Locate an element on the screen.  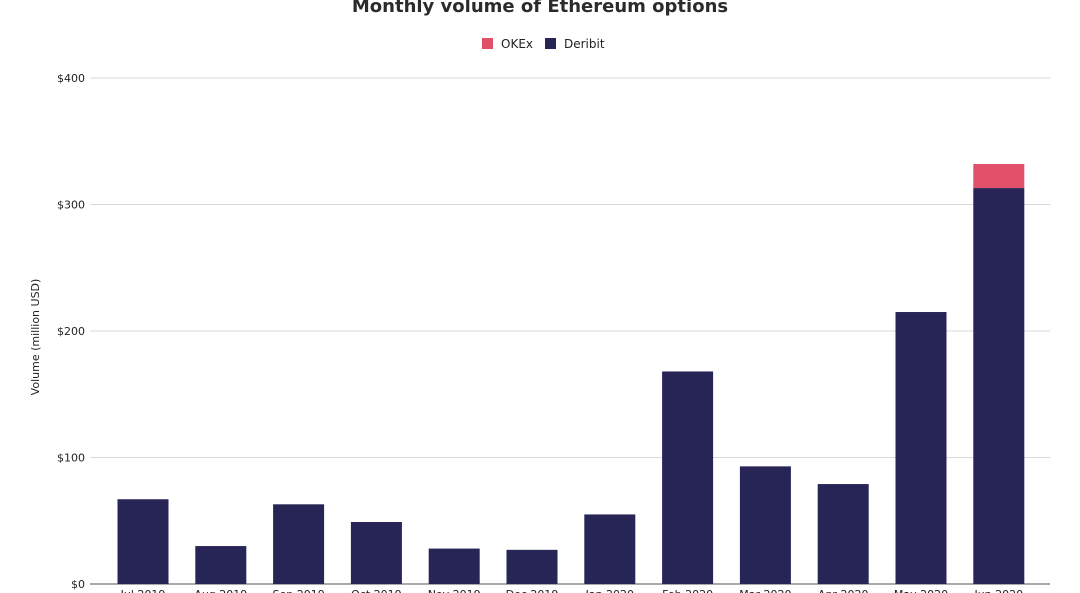
legend-label-deribit: Deribit is located at coordinates (584, 44).